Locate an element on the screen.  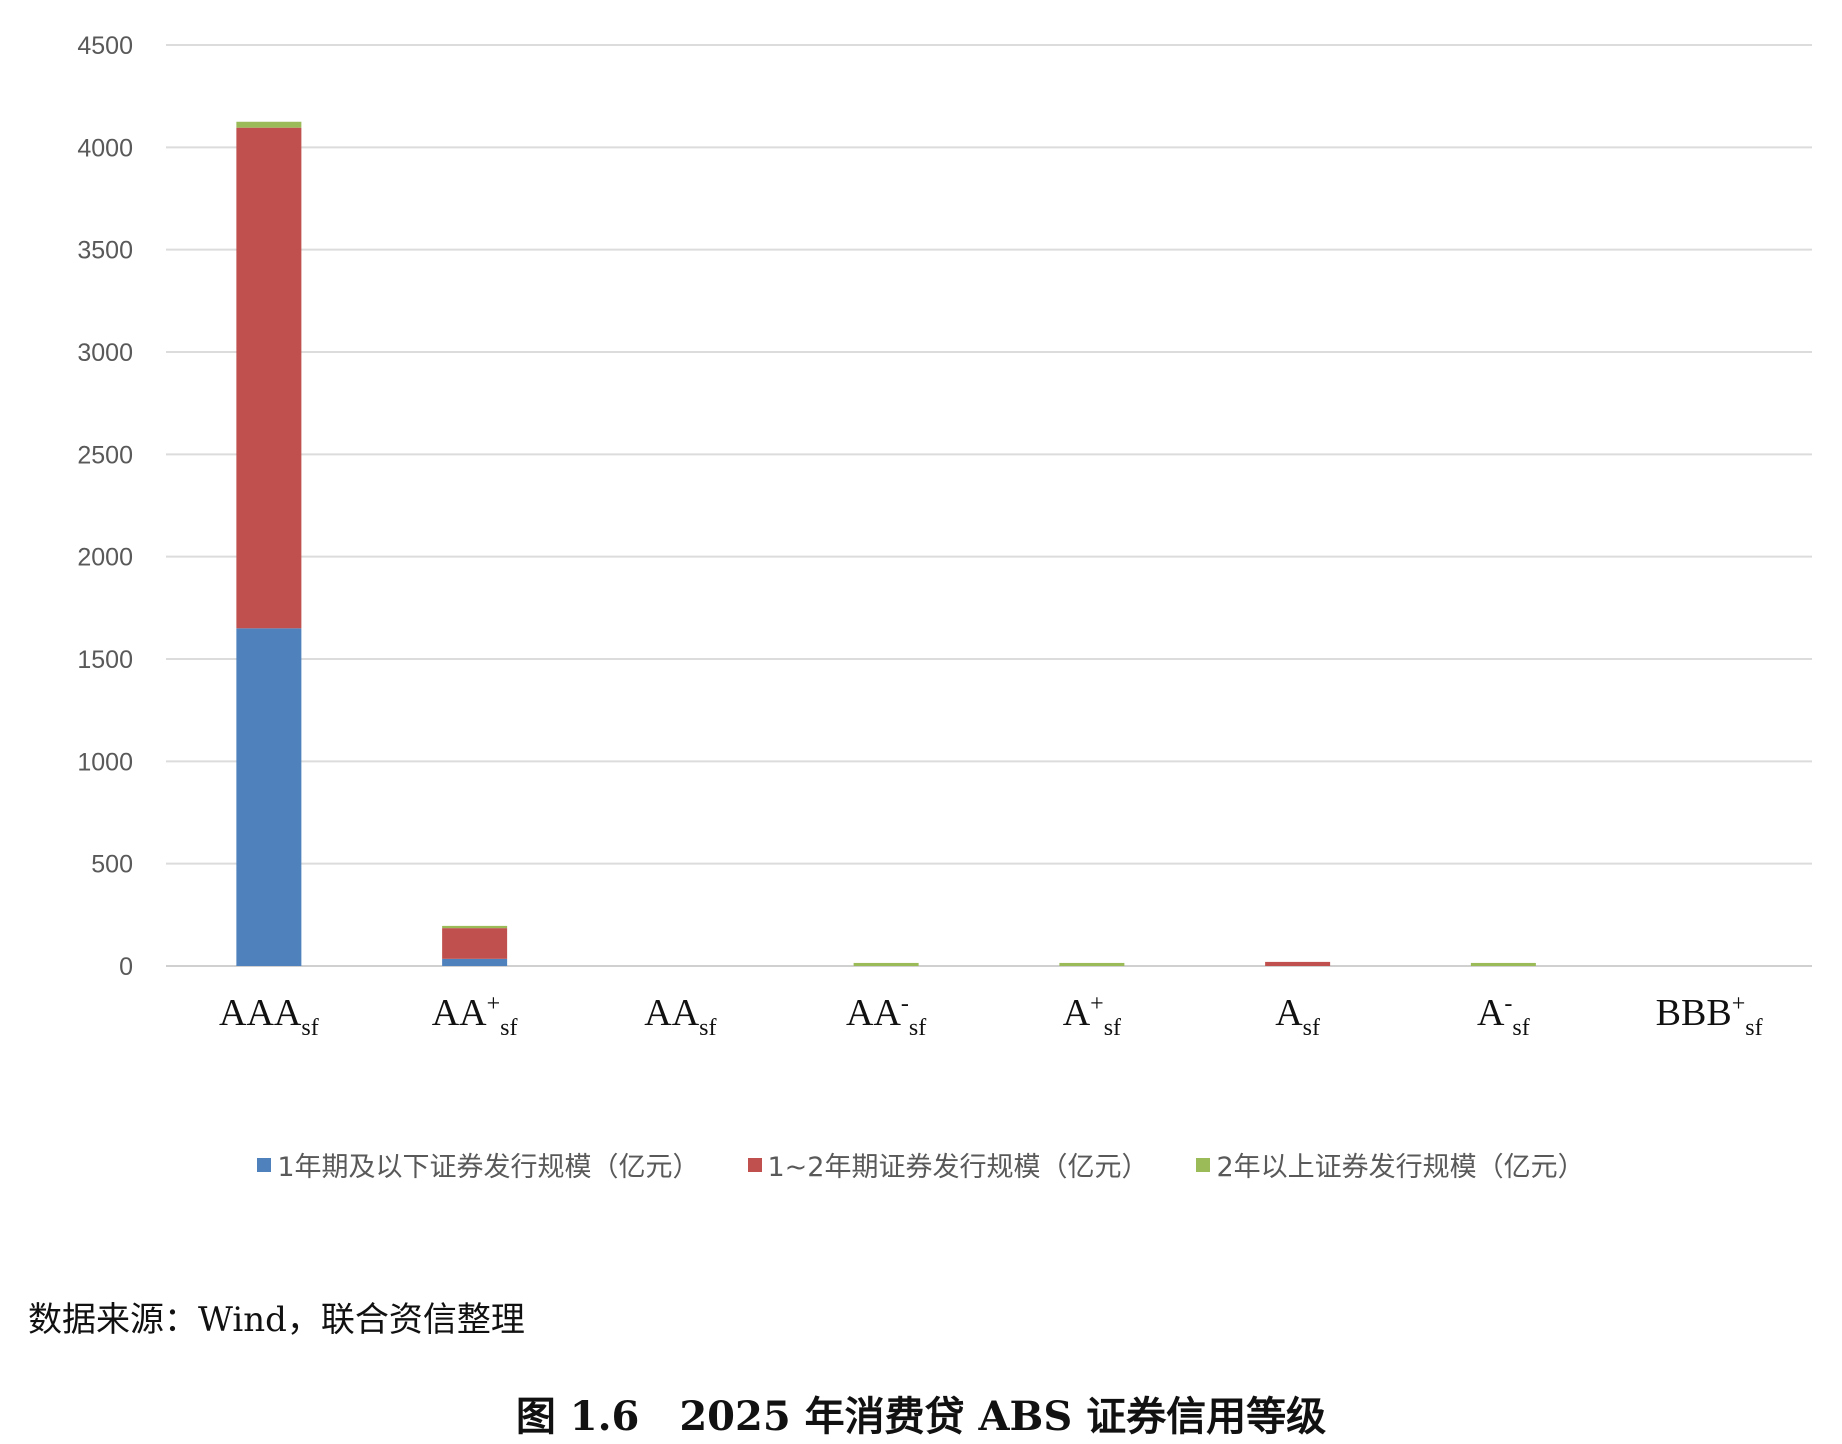
source-note: 数据来源：Wind，联合资信整理 is located at coordinates (276, 1320).